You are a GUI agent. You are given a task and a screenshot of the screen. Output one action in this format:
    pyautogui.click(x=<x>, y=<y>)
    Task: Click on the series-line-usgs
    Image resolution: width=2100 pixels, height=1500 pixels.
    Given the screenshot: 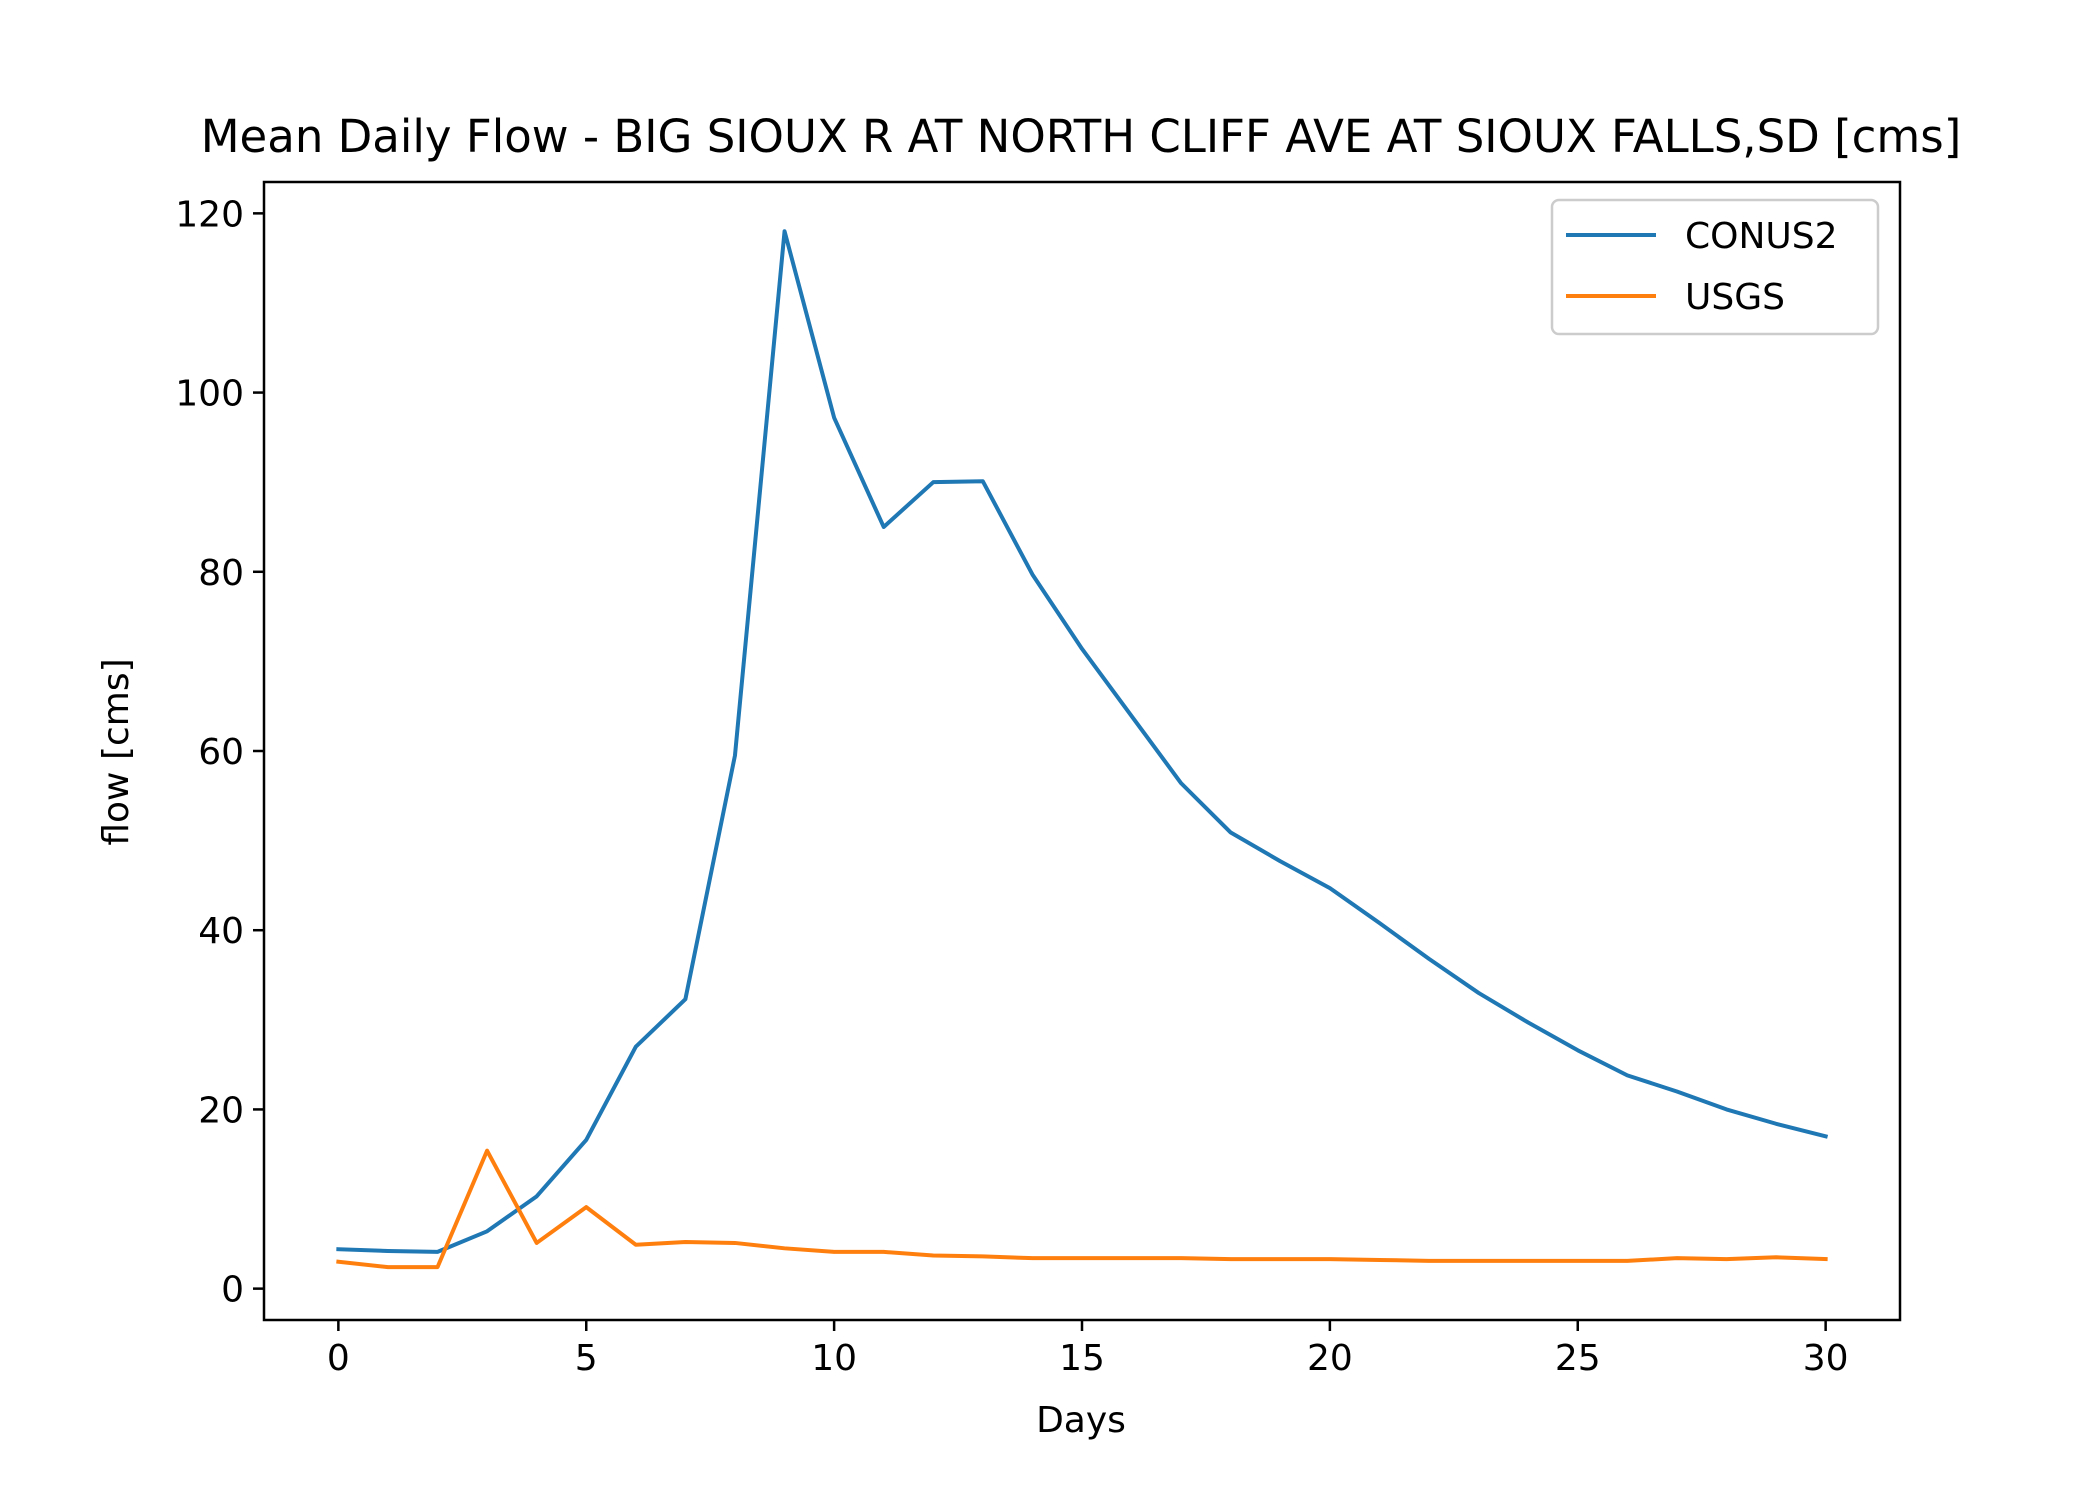 What is the action you would take?
    pyautogui.click(x=1082, y=1209)
    